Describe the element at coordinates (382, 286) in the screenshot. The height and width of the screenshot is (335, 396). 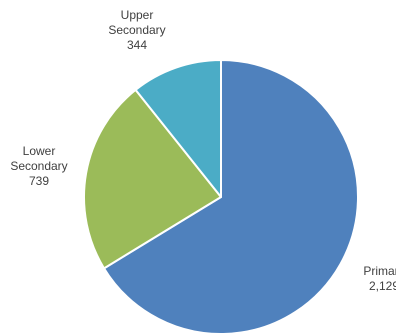
I see `slice-label-primary-value: 2,129` at that location.